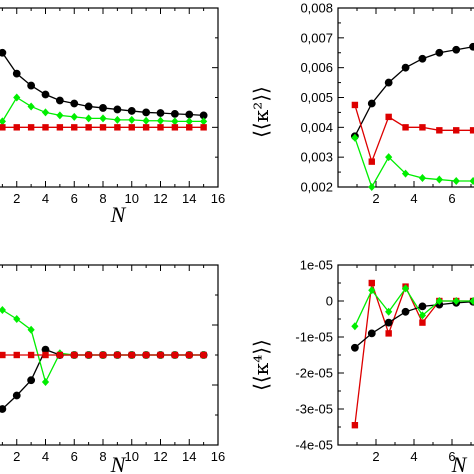  I want to click on x-tick-label: 8, so click(102, 456).